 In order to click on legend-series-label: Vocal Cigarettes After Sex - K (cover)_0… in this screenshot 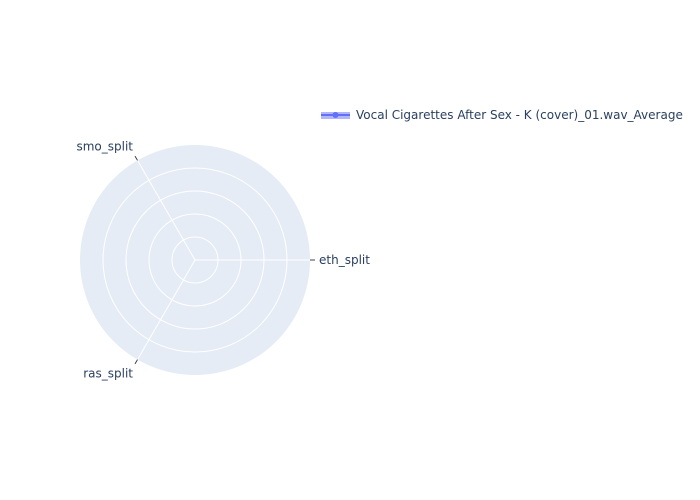, I will do `click(519, 115)`.